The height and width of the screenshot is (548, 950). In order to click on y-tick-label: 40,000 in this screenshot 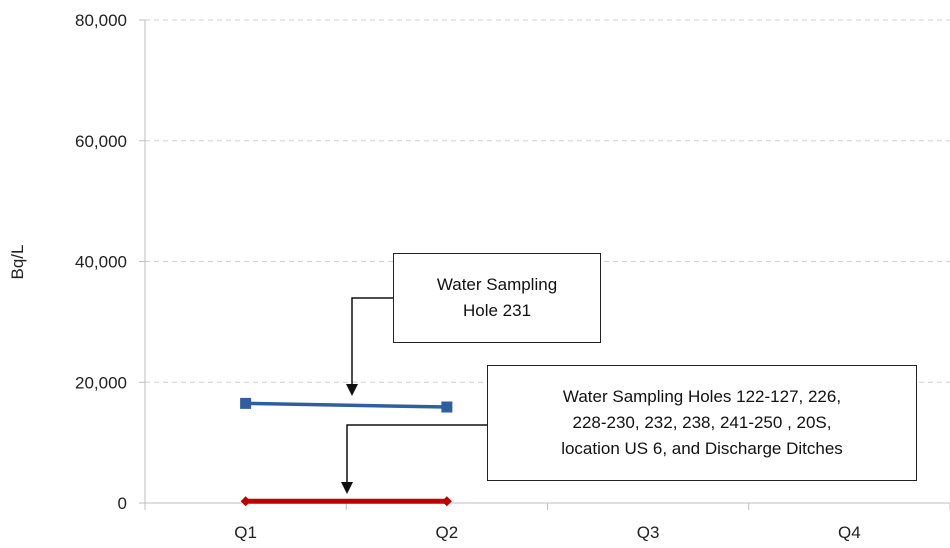, I will do `click(101, 262)`.